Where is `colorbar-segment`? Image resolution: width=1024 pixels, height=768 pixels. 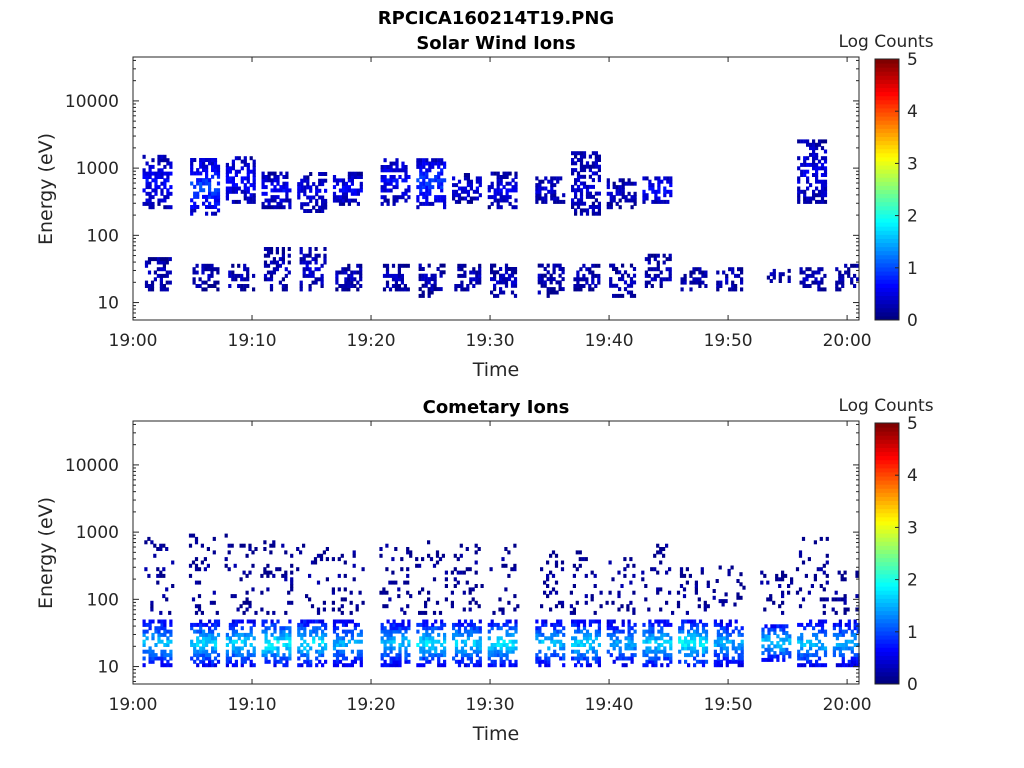
colorbar-segment is located at coordinates (887, 306).